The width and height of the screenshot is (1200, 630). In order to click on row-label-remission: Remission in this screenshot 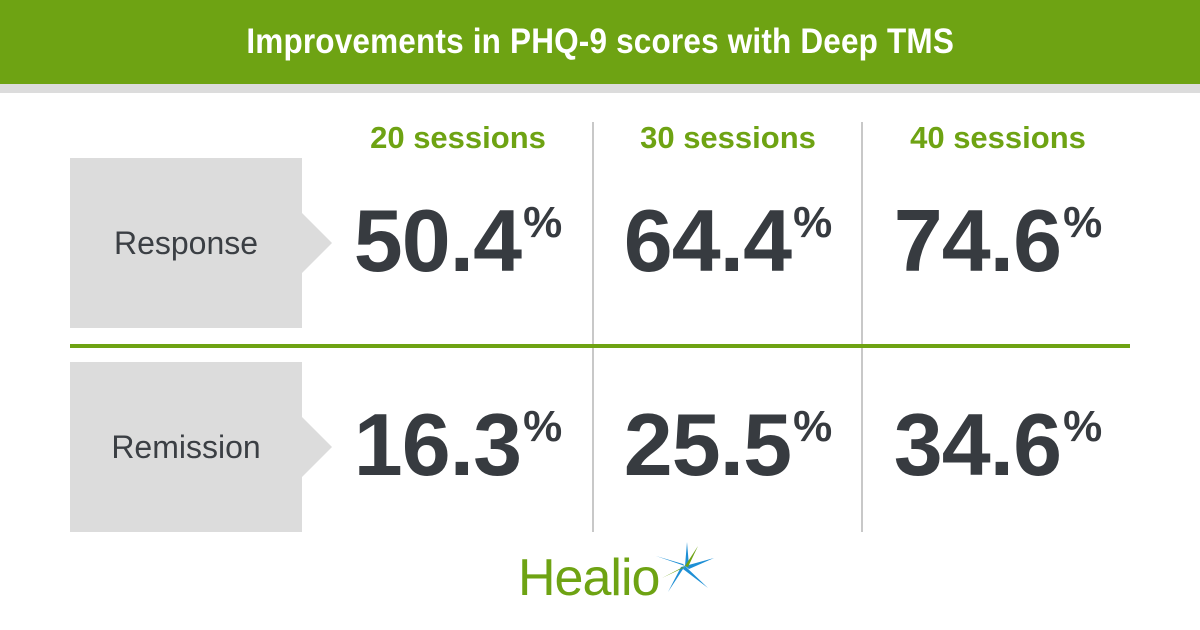, I will do `click(186, 446)`.